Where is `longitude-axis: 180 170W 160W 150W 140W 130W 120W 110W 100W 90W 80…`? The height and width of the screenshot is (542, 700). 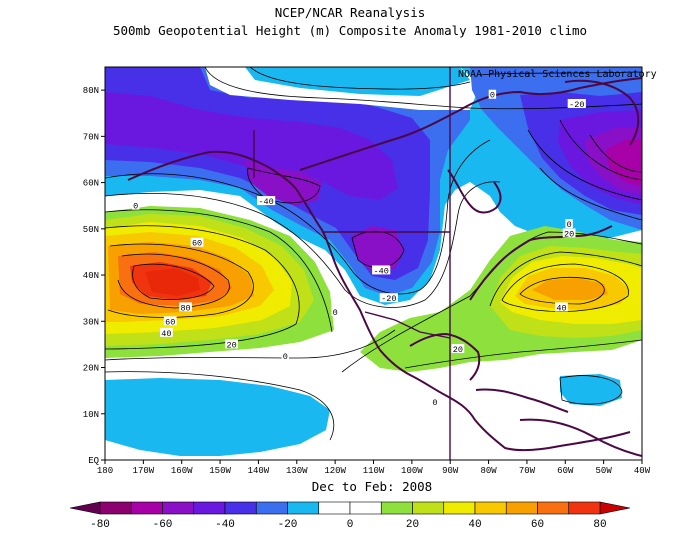
longitude-axis: 180 170W 160W 150W 140W 130W 120W 110W 100W 90W 80… is located at coordinates (374, 468).